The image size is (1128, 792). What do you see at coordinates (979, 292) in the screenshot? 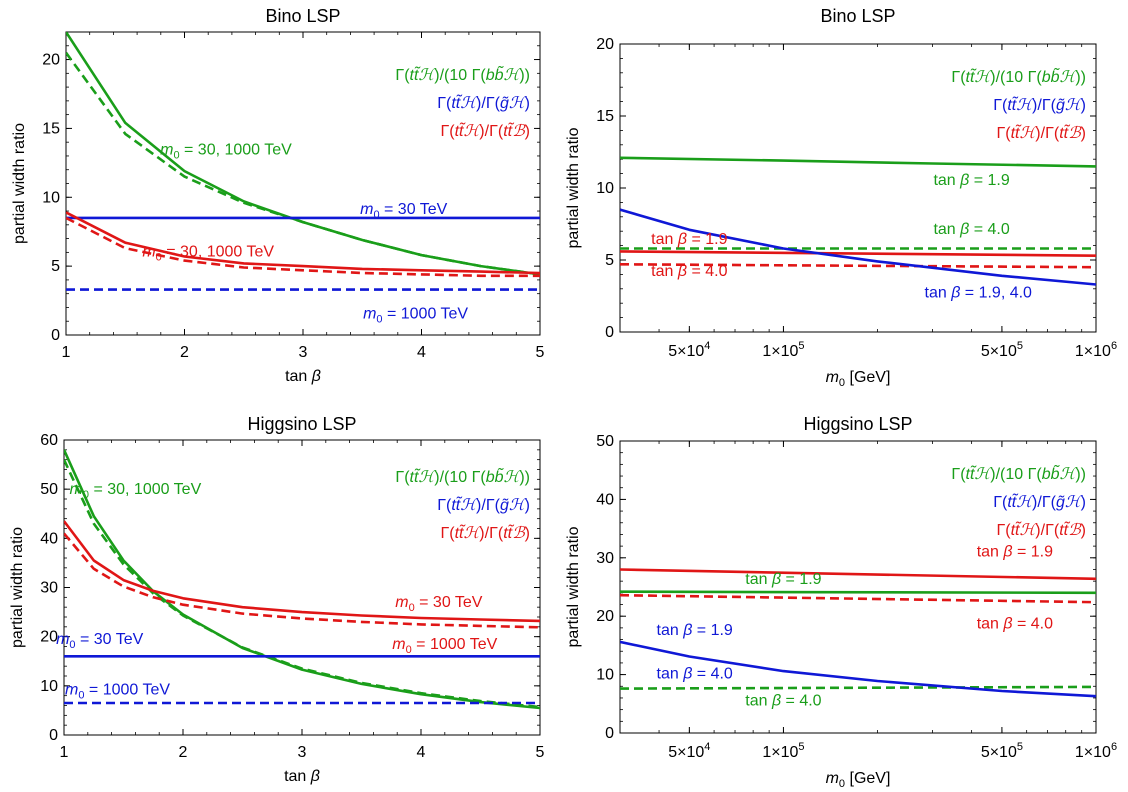
I see `curve-annotation: tan β = 1.9, 4.0` at bounding box center [979, 292].